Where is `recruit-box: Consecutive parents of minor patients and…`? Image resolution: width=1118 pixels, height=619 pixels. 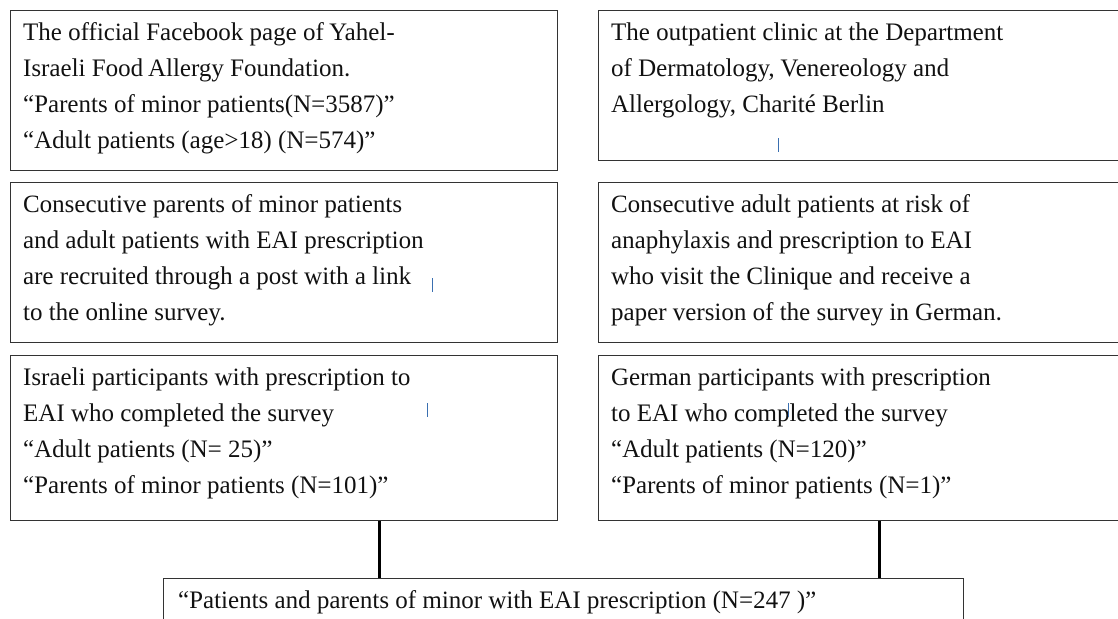 recruit-box: Consecutive parents of minor patients and… is located at coordinates (284, 262).